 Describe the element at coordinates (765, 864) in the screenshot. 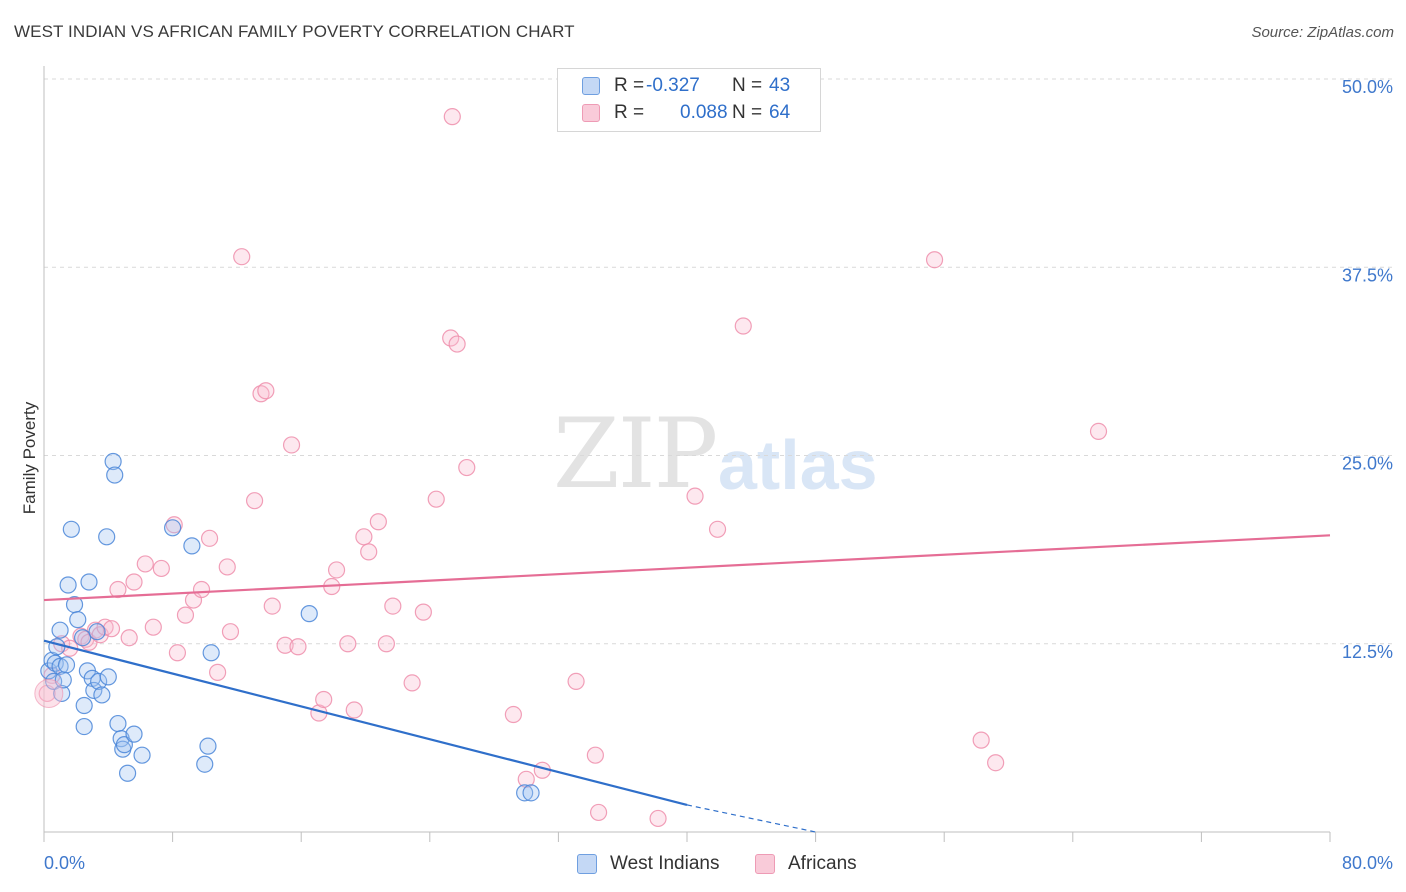

I see `legend-swatch-pink` at that location.